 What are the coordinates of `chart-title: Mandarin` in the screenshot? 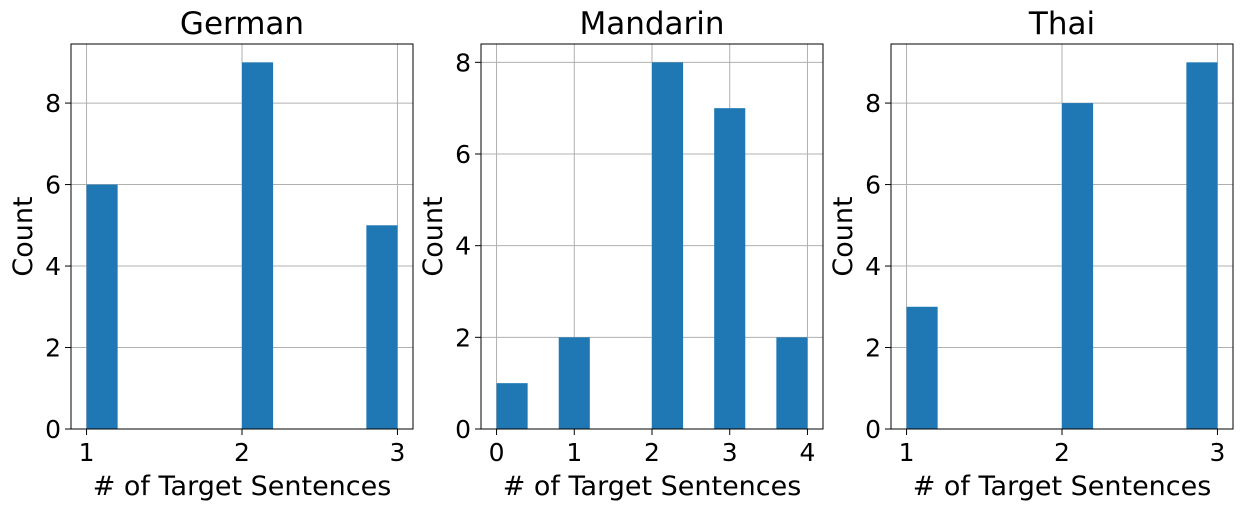 It's located at (651, 24).